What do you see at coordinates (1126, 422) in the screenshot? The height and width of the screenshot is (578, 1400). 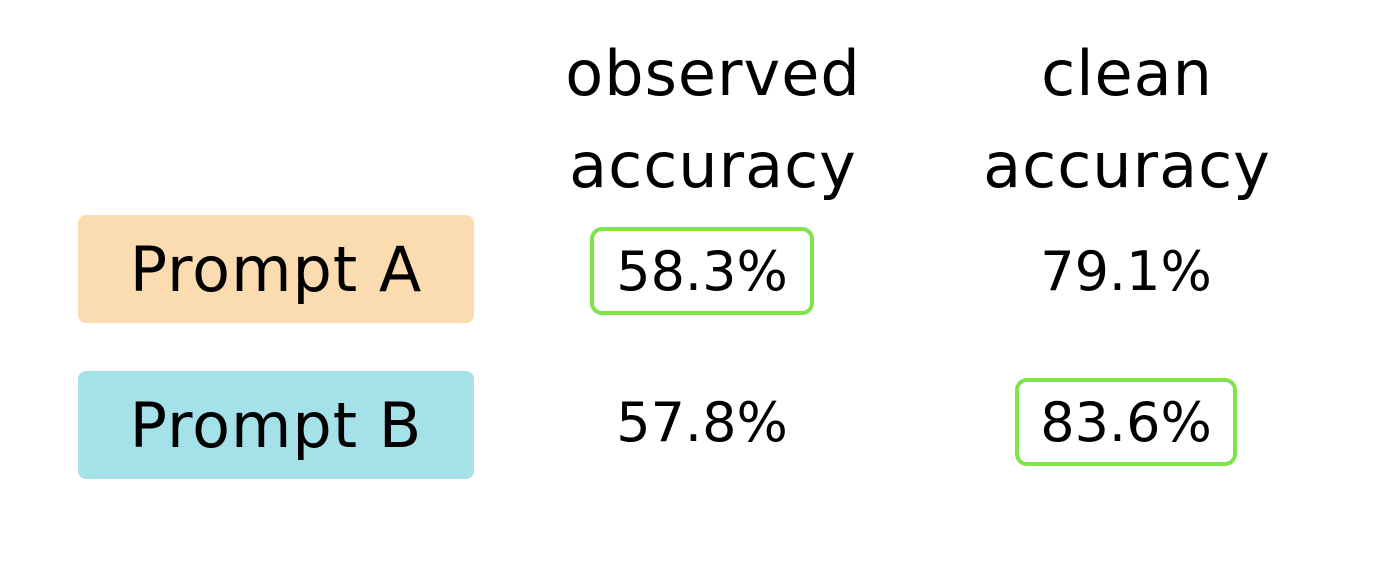 I see `cell-prompt-b-clean-accuracy: 83.6%` at bounding box center [1126, 422].